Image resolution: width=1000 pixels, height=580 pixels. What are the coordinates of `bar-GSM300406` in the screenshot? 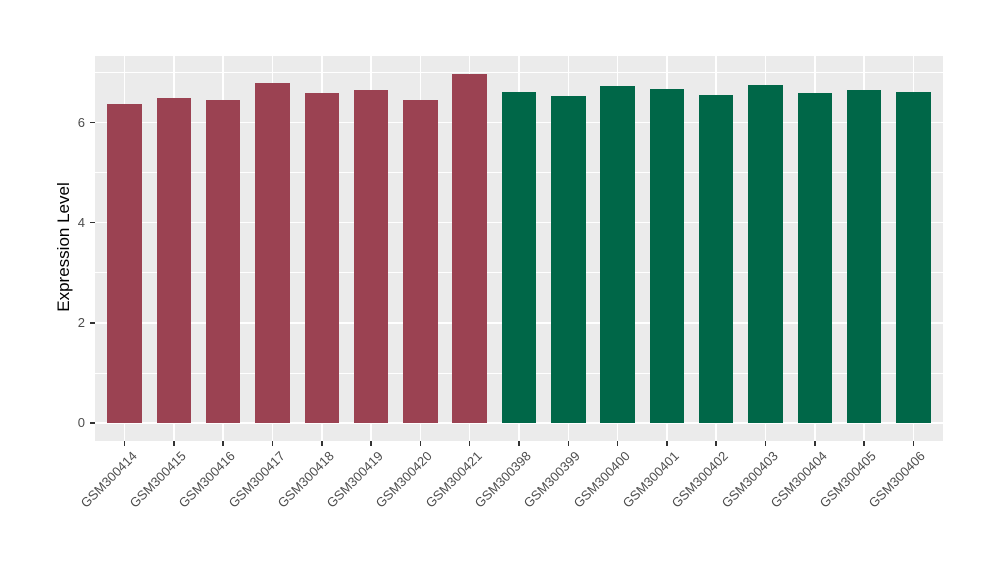 It's located at (913, 257).